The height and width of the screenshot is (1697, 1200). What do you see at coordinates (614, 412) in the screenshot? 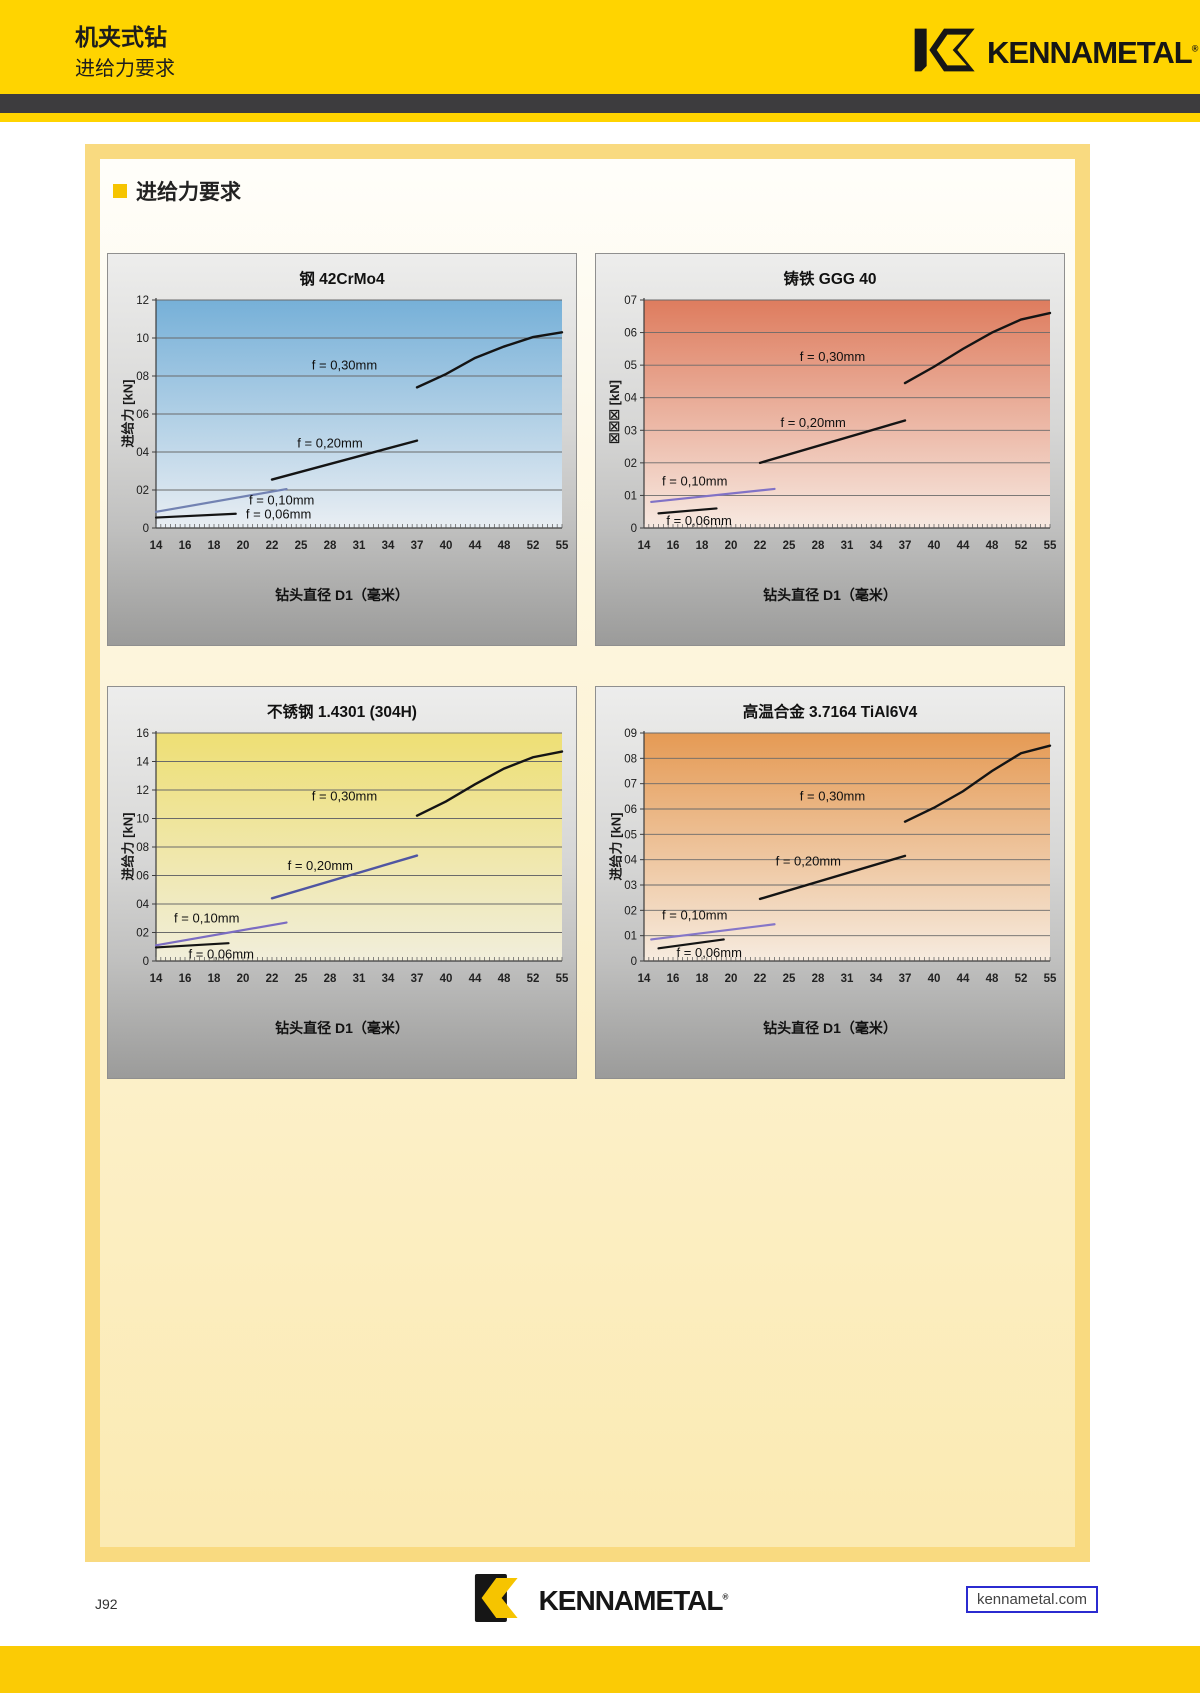
I see `y-axis-title: ☒☒☒ [kN]` at bounding box center [614, 412].